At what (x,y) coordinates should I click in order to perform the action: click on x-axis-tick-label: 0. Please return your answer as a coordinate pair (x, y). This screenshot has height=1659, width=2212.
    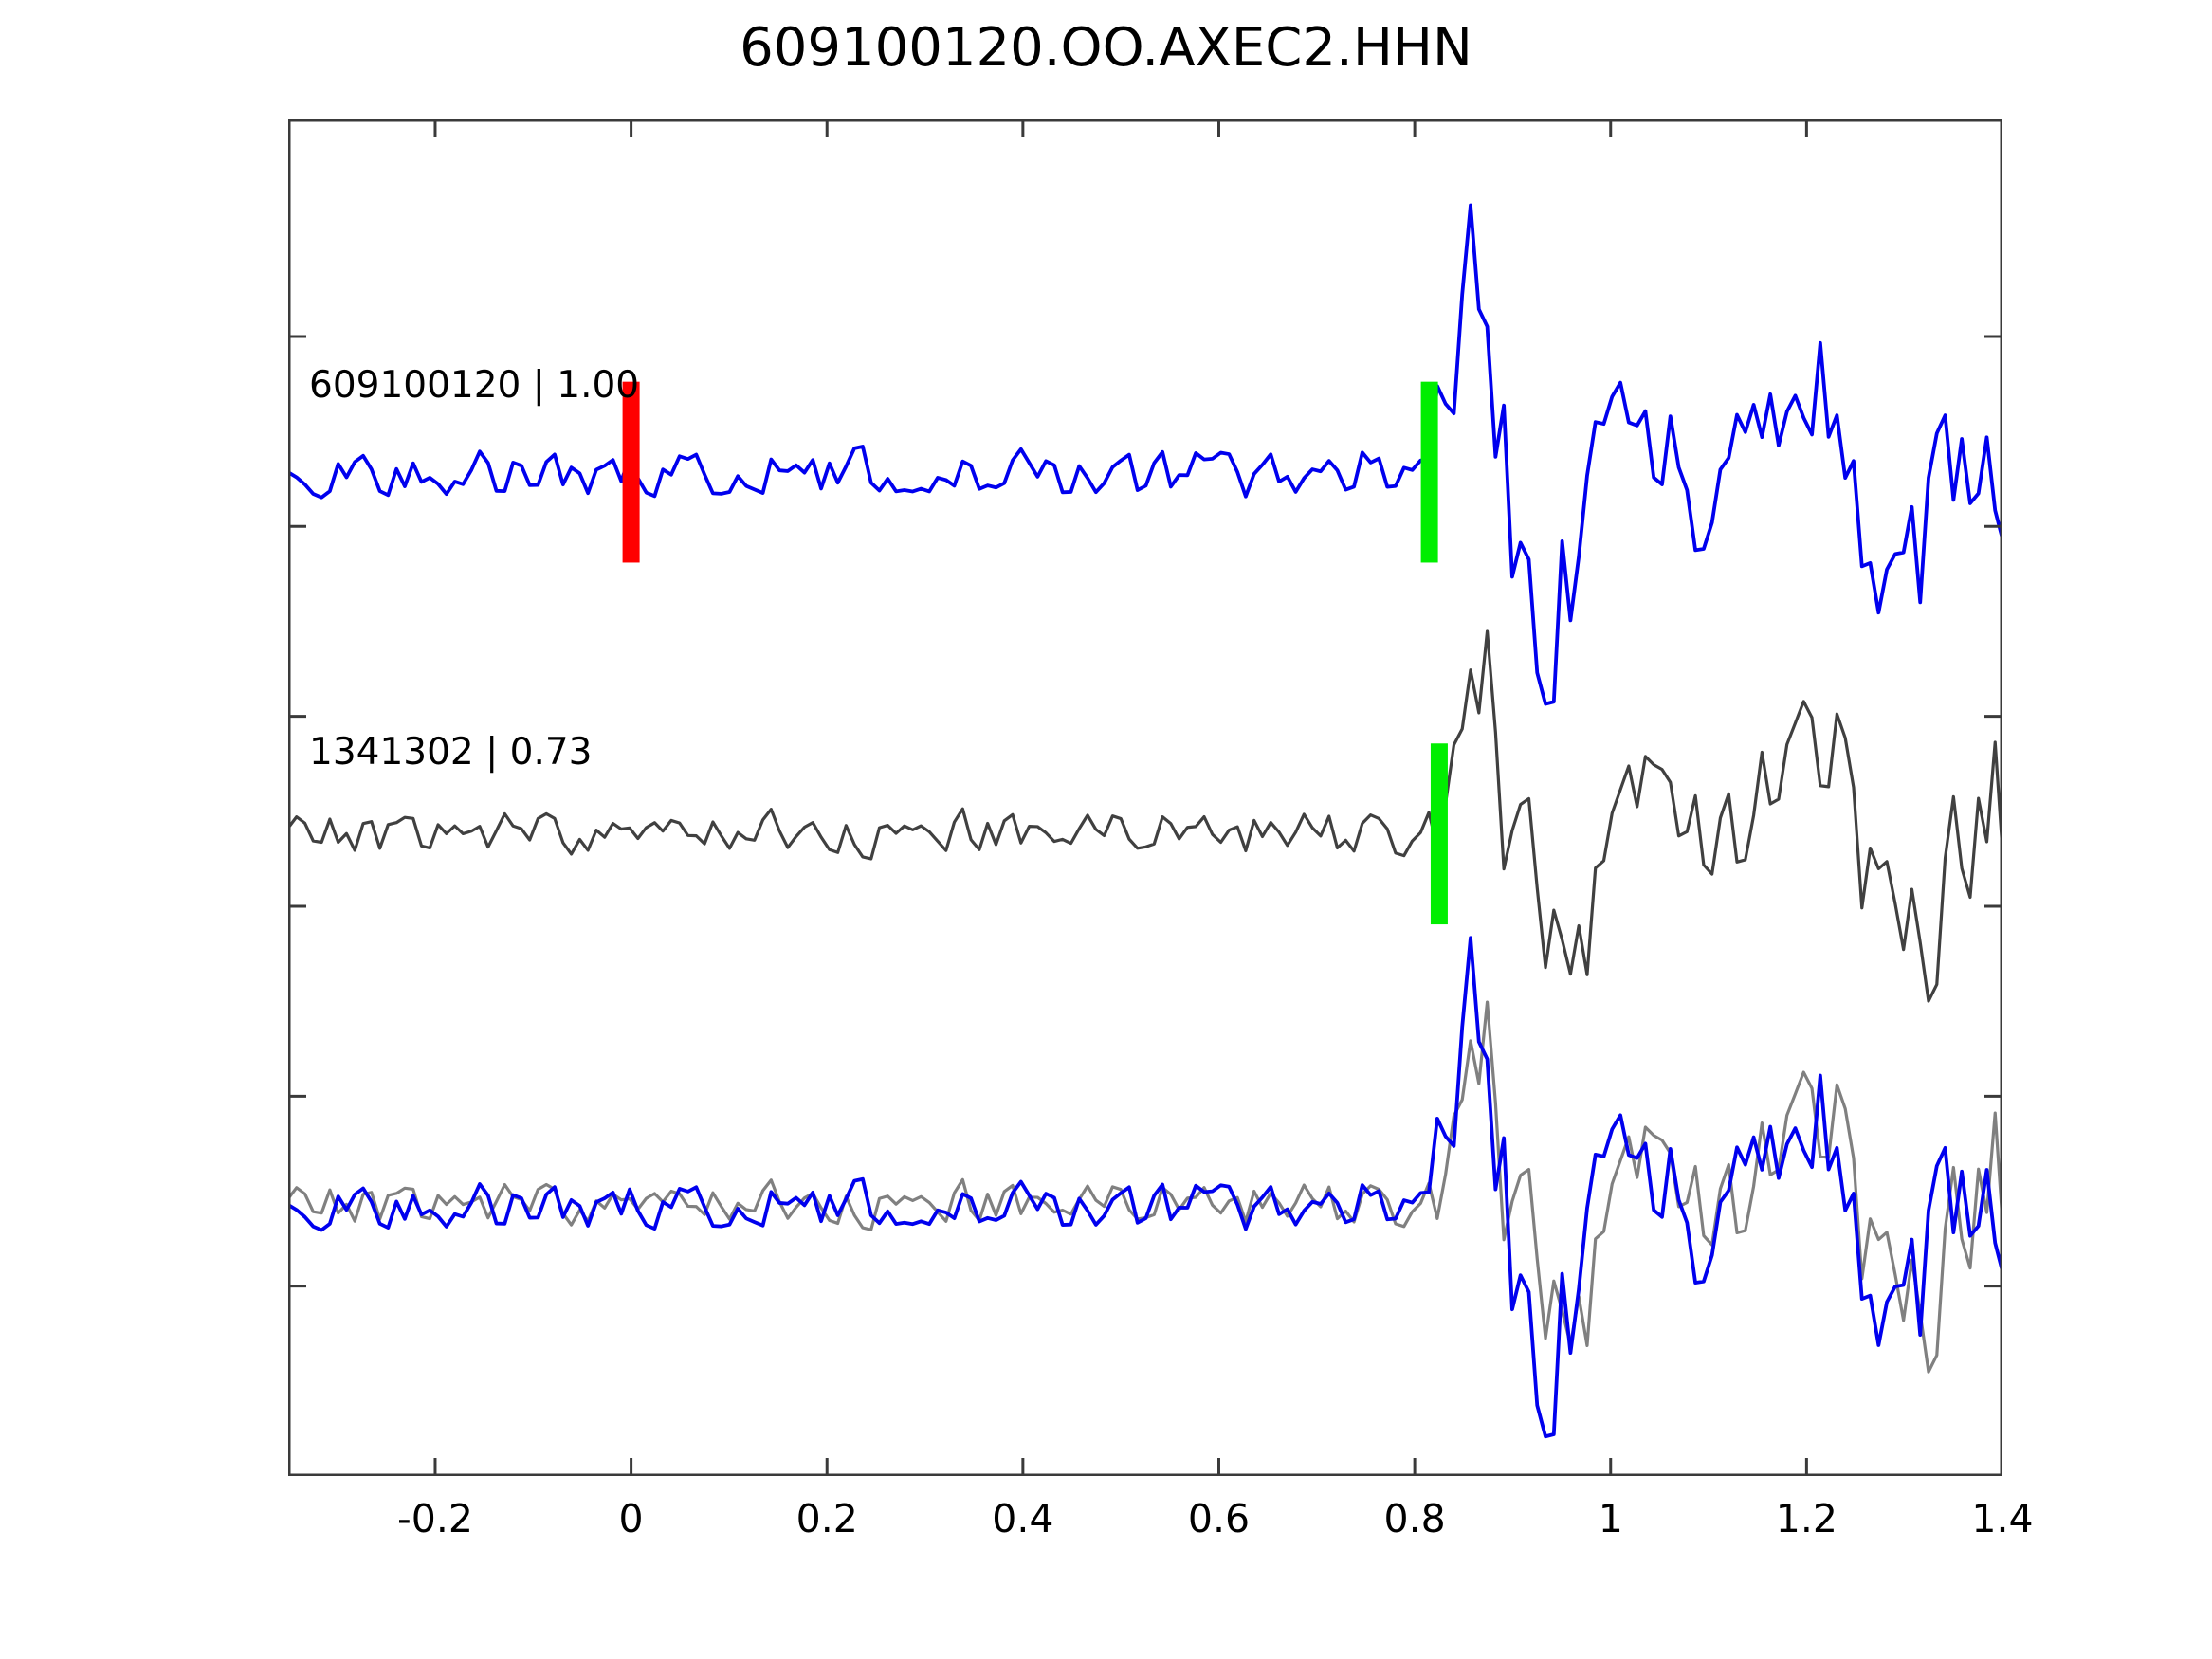
    Looking at the image, I should click on (631, 1518).